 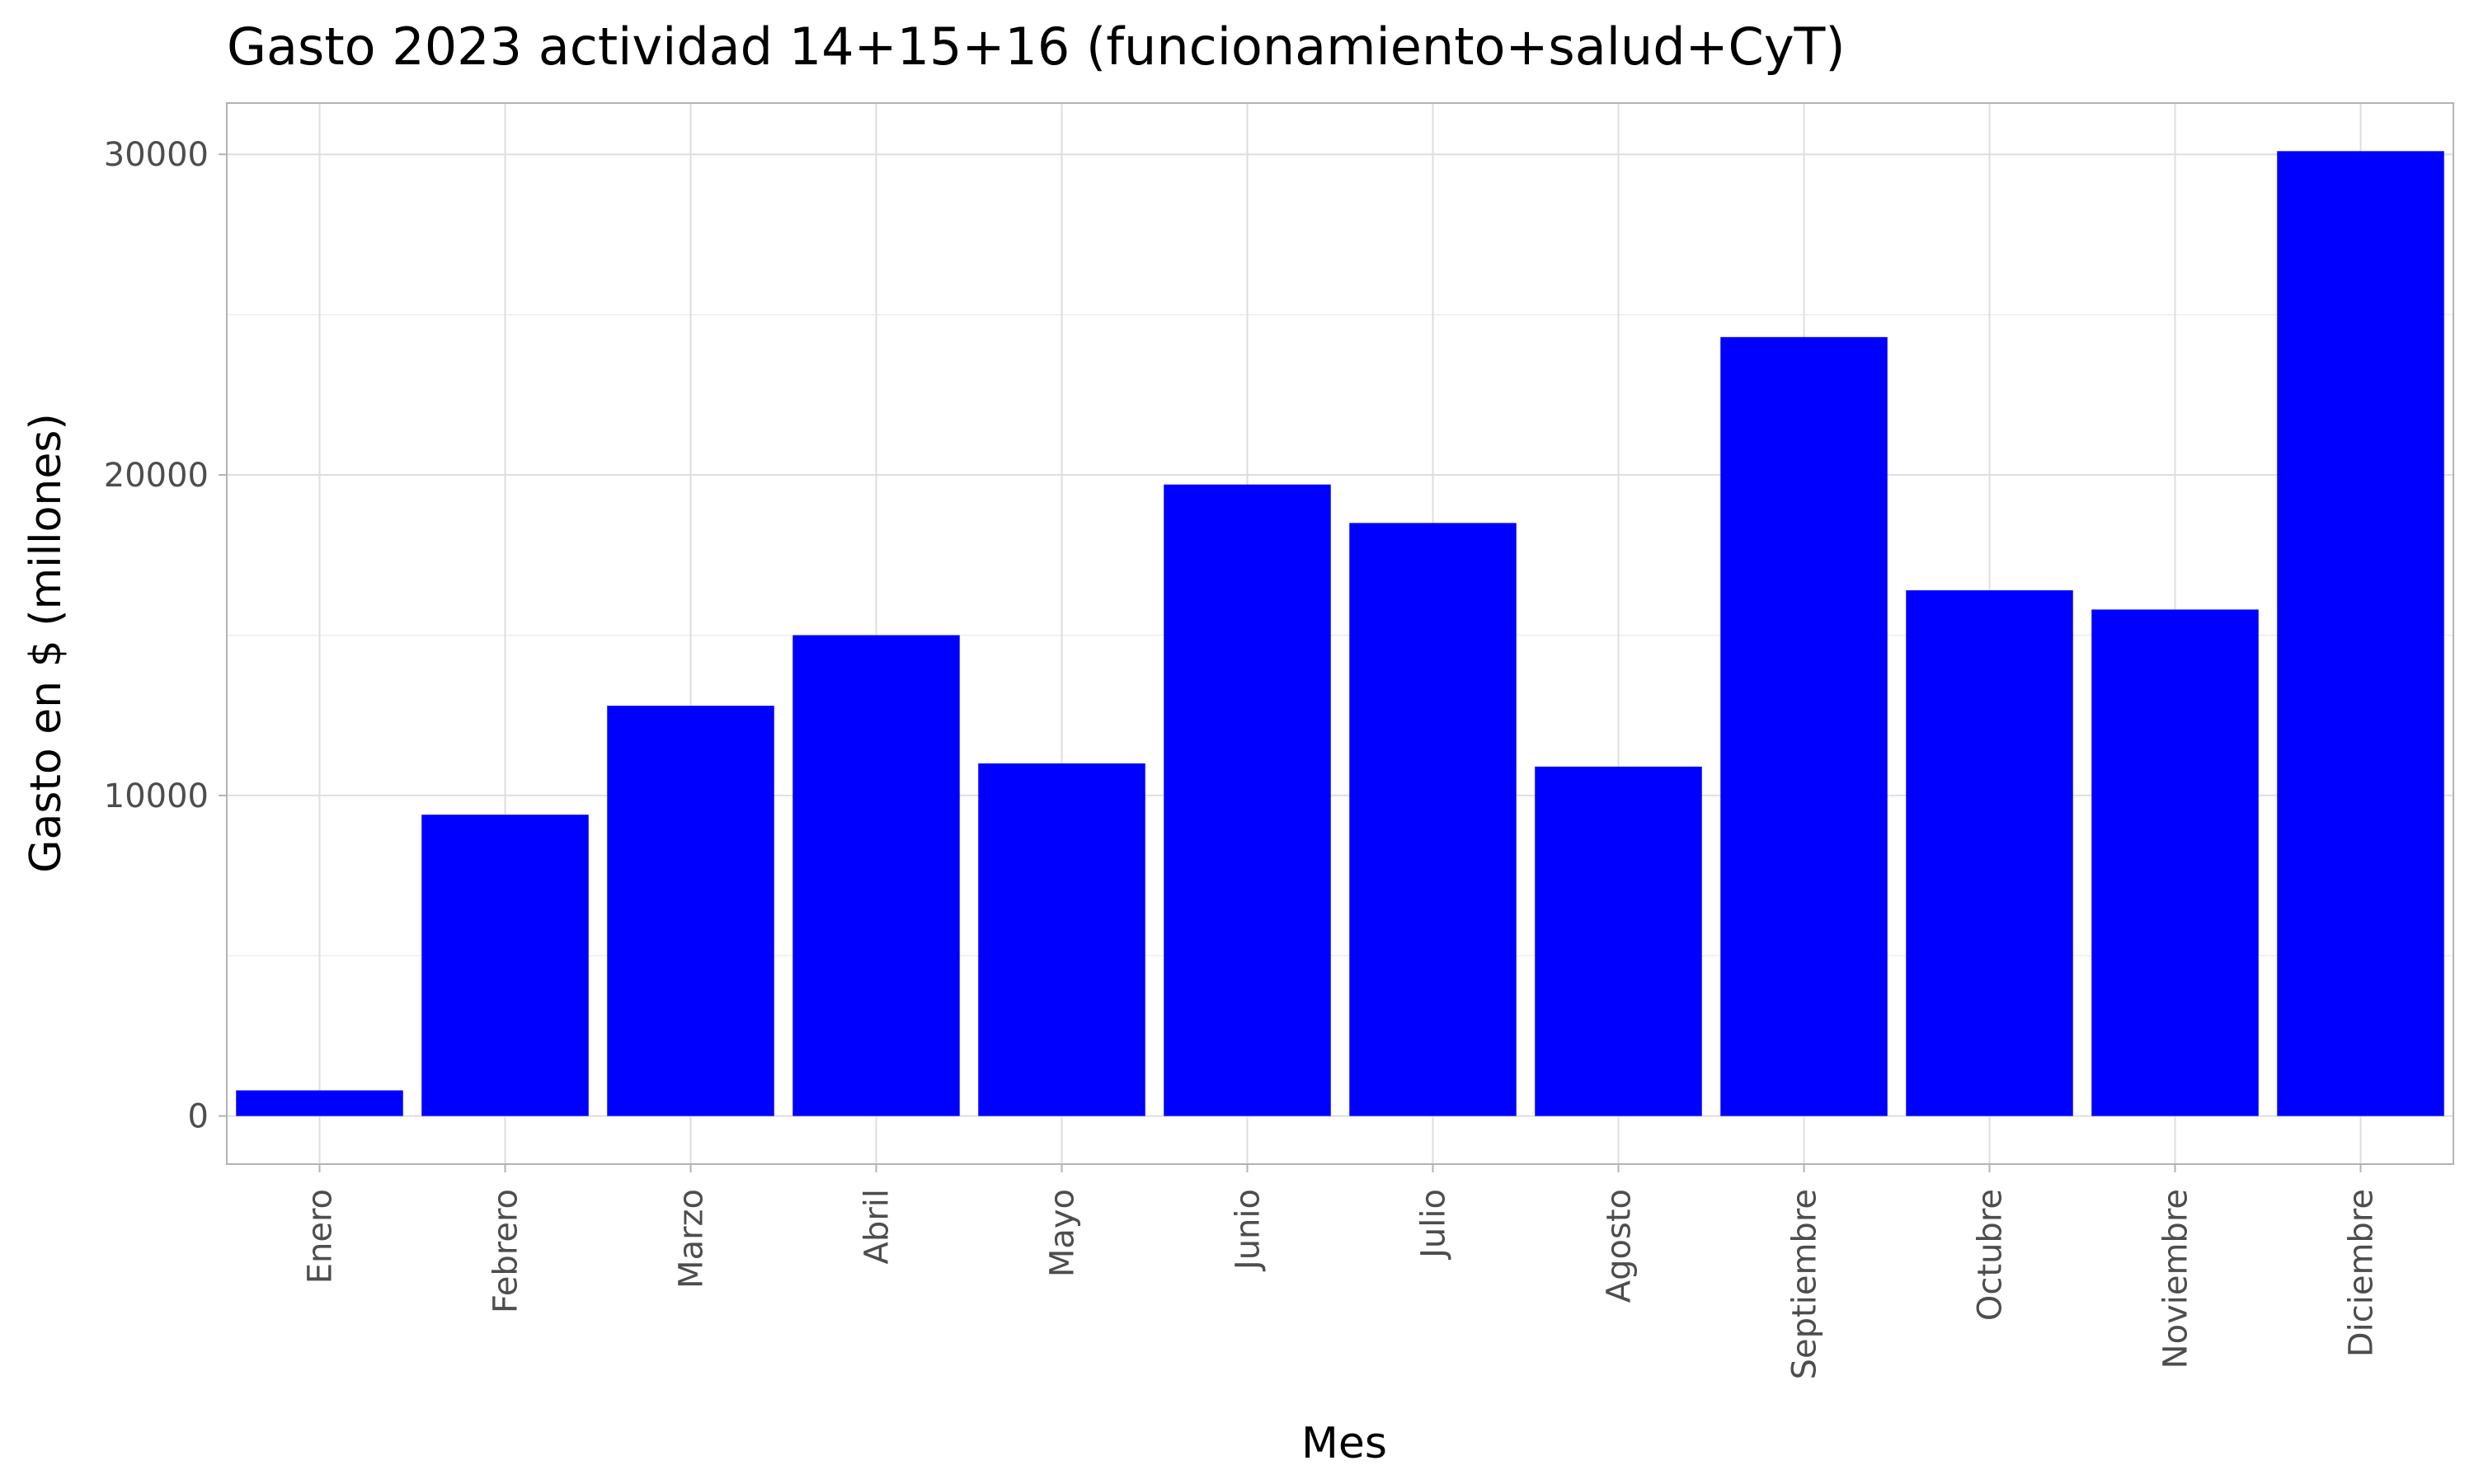 What do you see at coordinates (1989, 853) in the screenshot?
I see `bar-octubre` at bounding box center [1989, 853].